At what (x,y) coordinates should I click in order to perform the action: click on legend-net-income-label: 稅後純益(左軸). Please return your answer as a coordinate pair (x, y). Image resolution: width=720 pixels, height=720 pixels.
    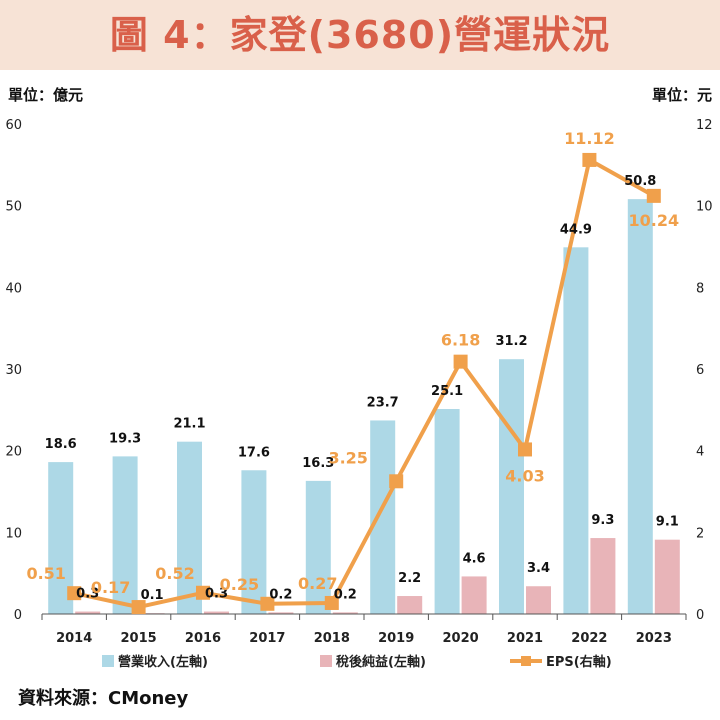
    Looking at the image, I should click on (381, 662).